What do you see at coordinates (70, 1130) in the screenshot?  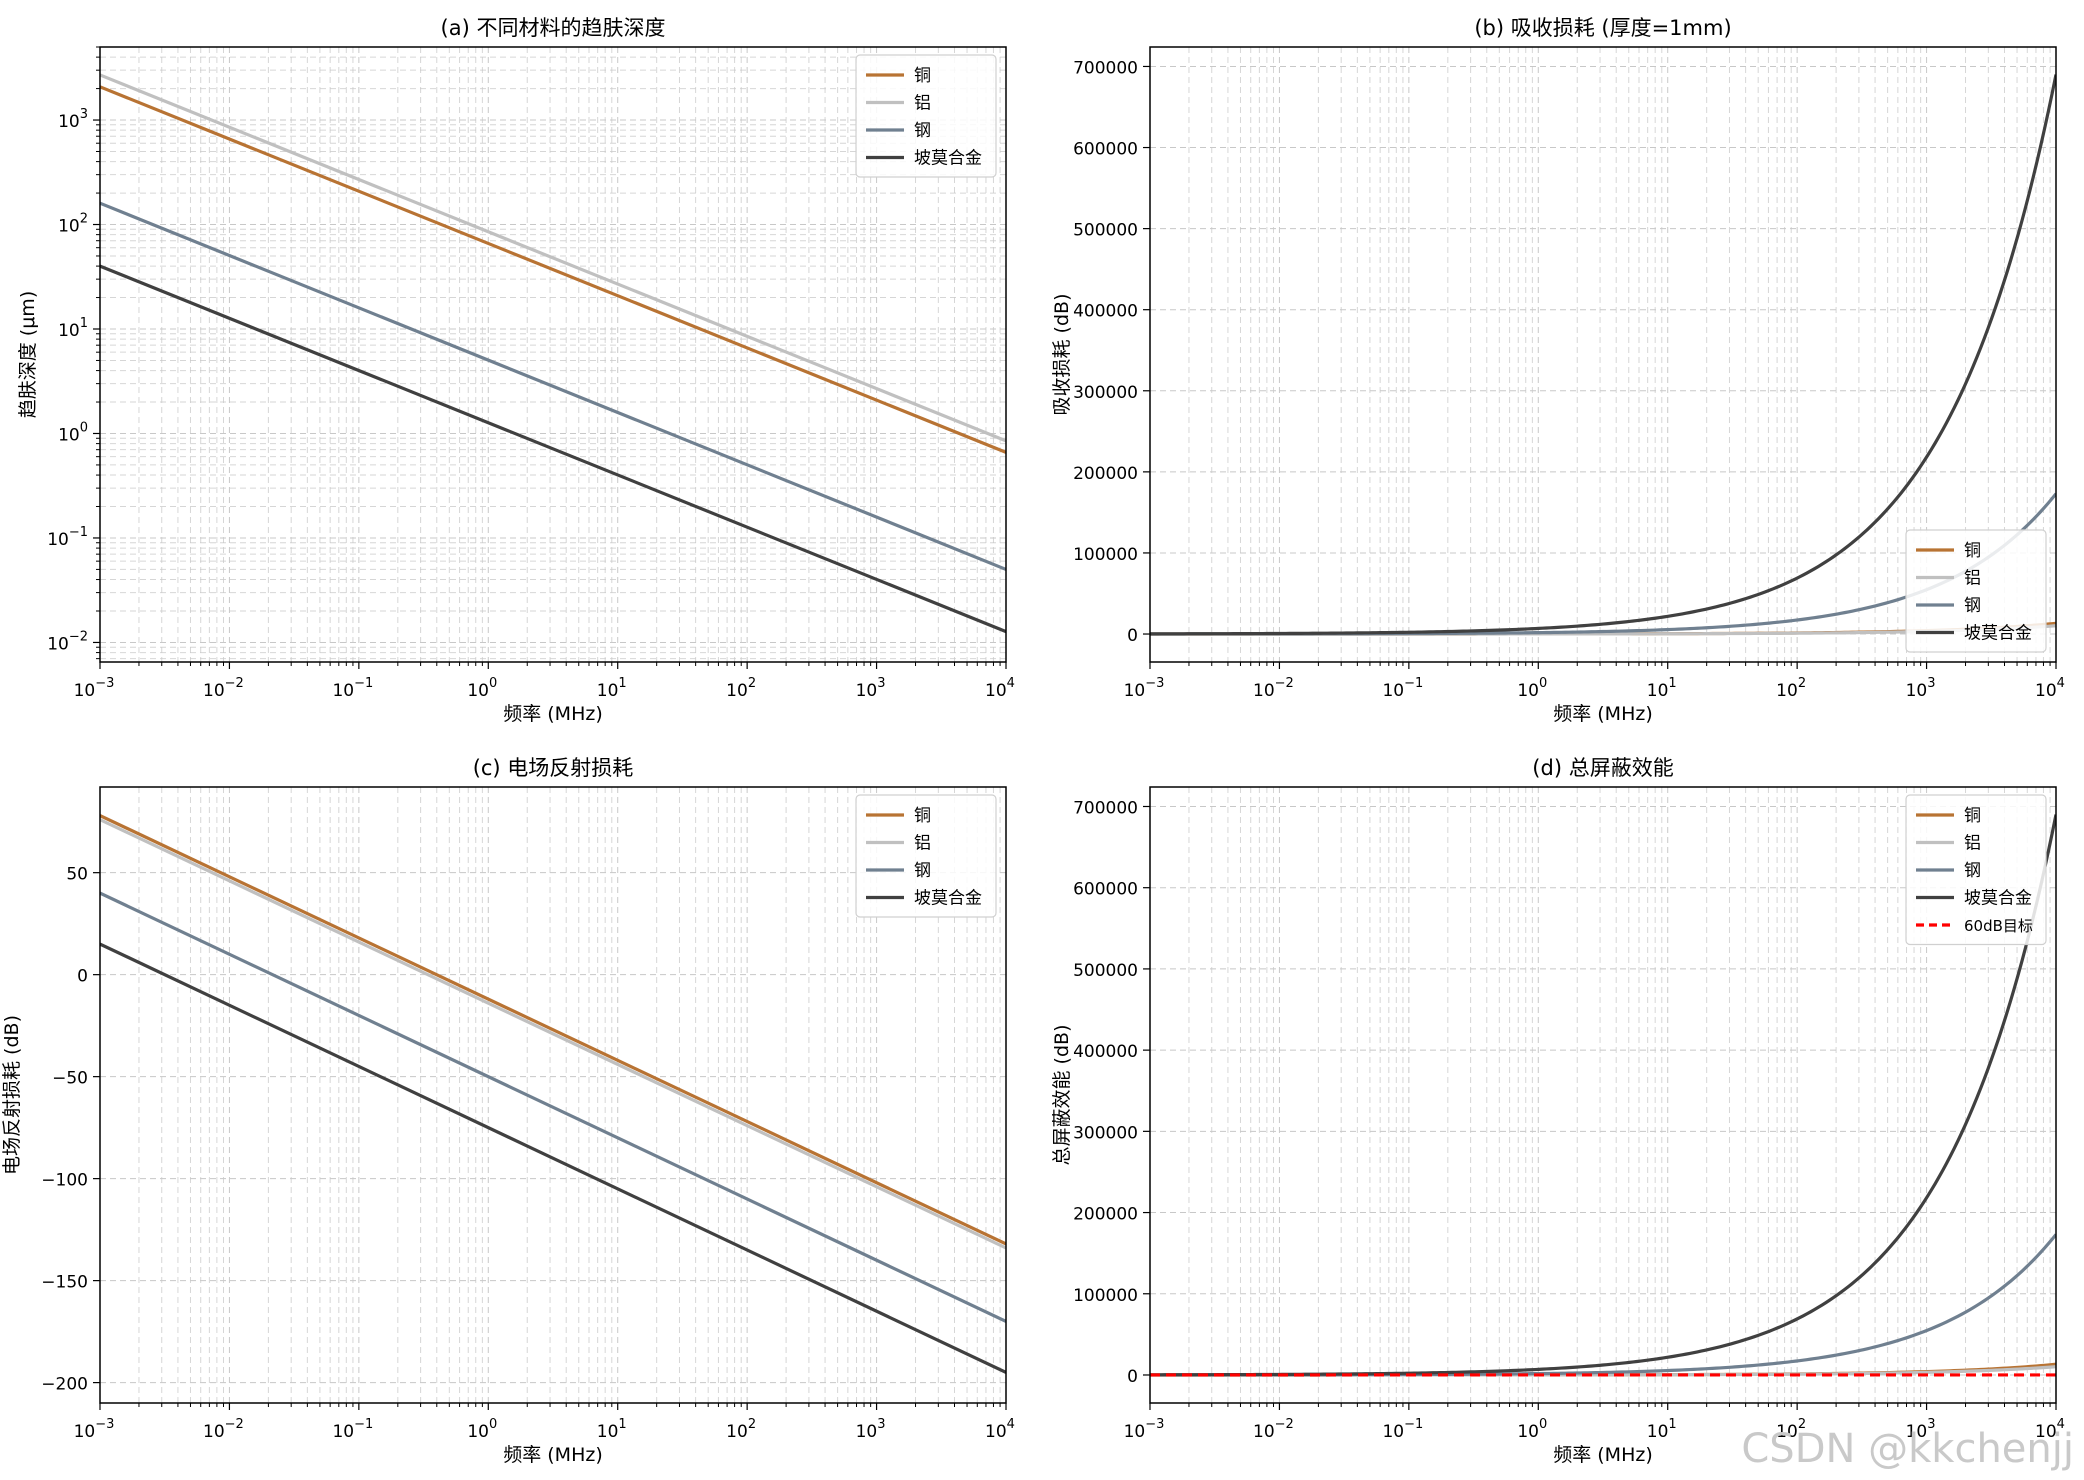 I see `y-axis: 50 0 −50 −100 −150 −200` at bounding box center [70, 1130].